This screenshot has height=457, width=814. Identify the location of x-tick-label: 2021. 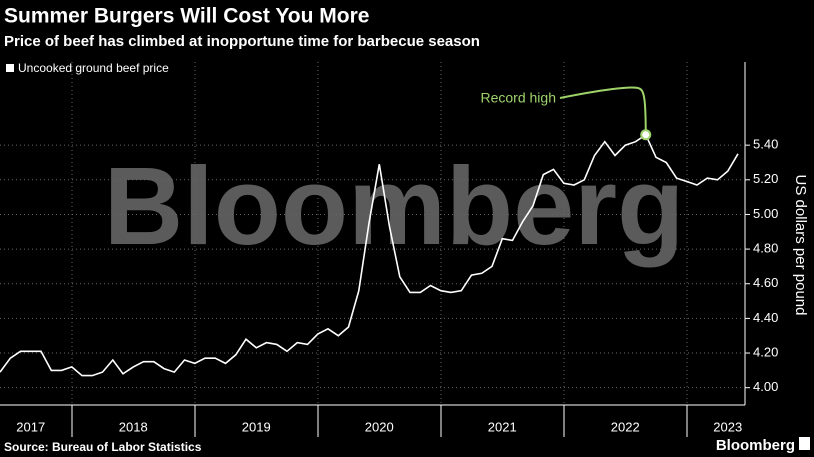
(502, 426).